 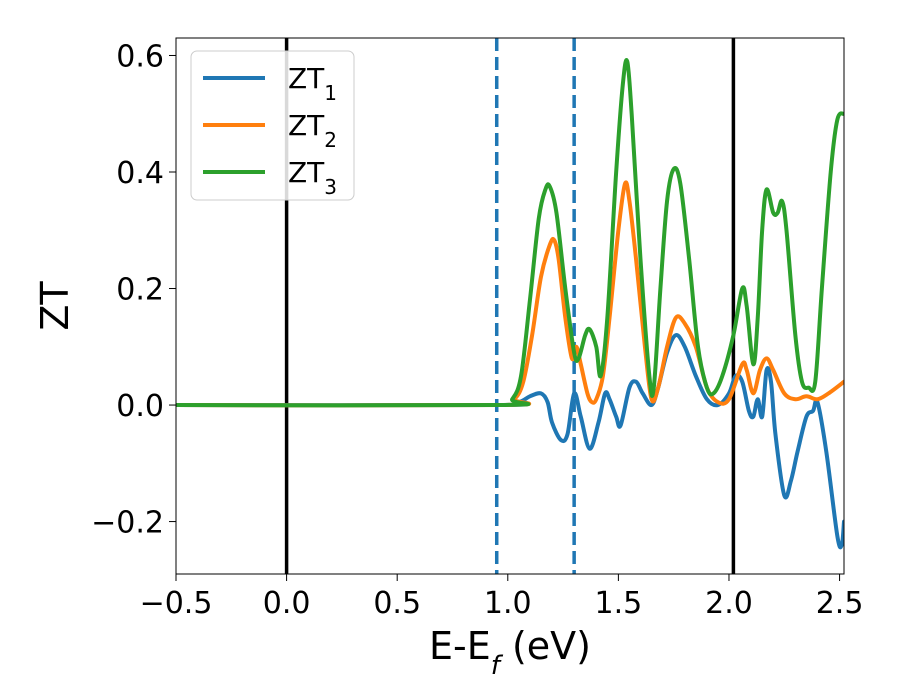 What do you see at coordinates (140, 406) in the screenshot?
I see `y-tick-label: 0.0` at bounding box center [140, 406].